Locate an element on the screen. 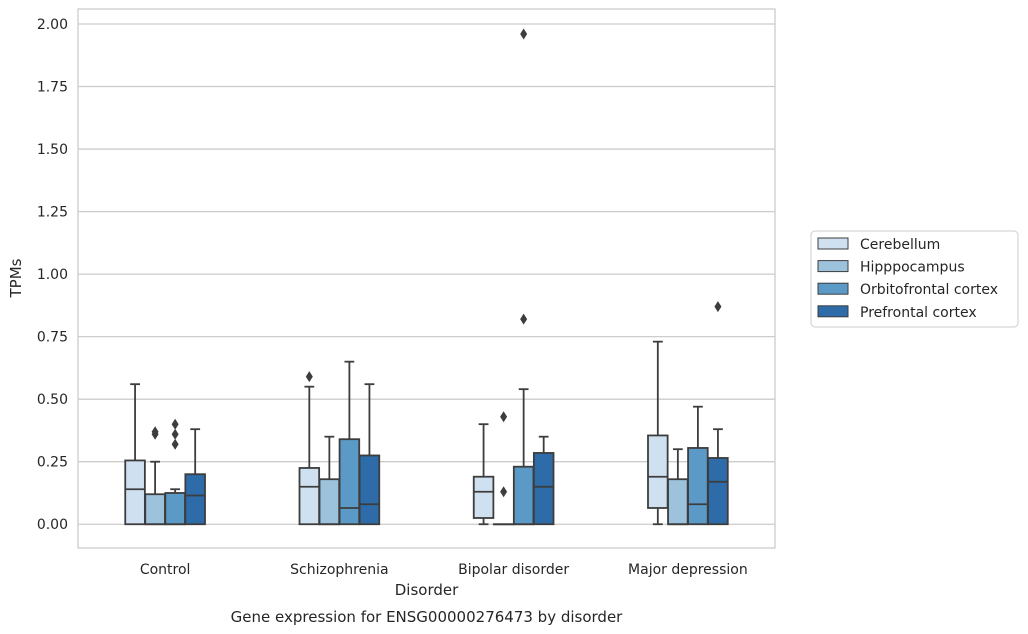 This screenshot has height=634, width=1028. y-tick-label: 2.00 is located at coordinates (52, 25).